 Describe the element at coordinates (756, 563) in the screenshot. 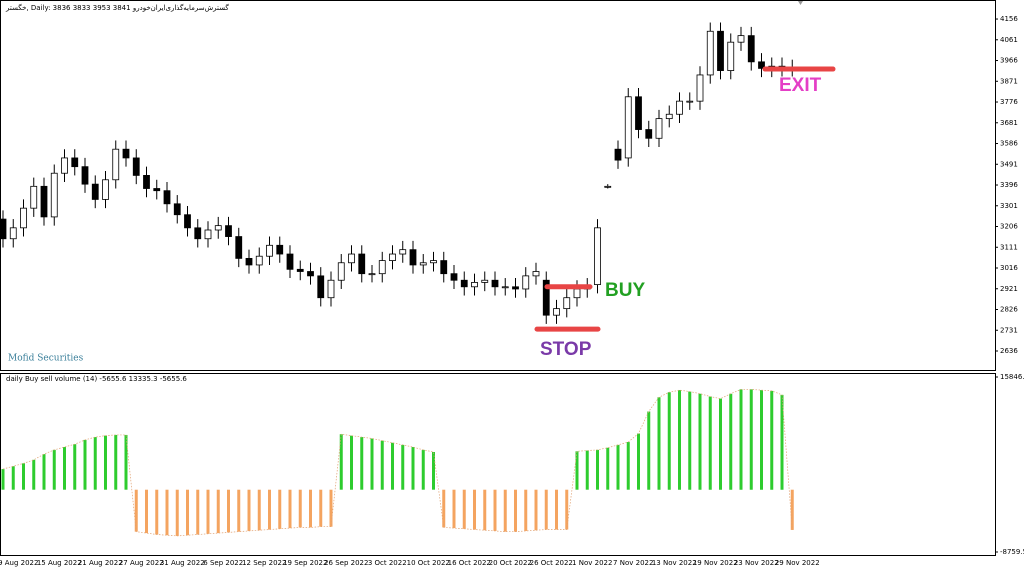

I see `x-tick-label: 23 Nov 2022` at that location.